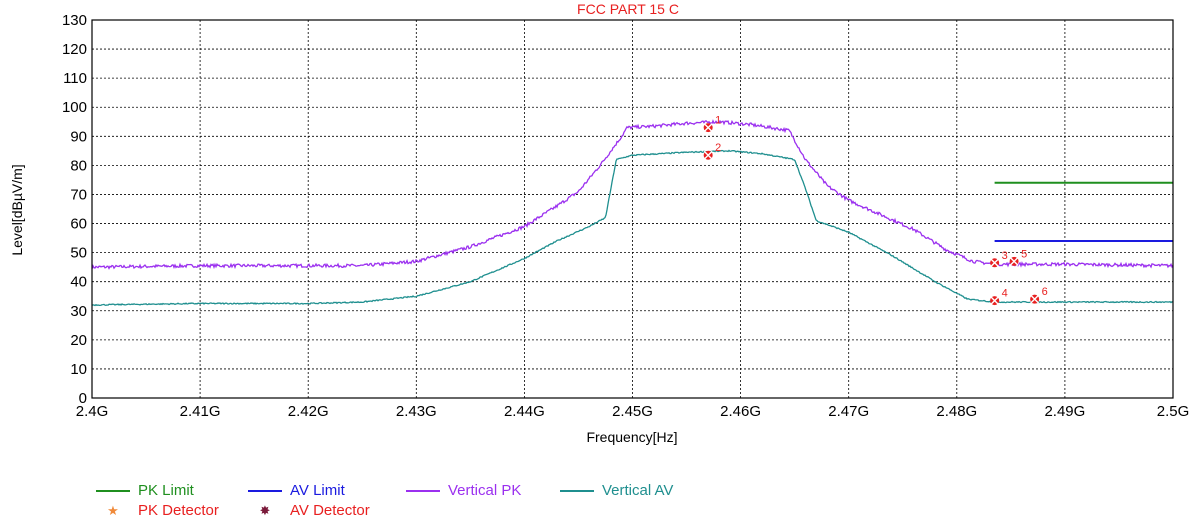  Describe the element at coordinates (75, 78) in the screenshot. I see `y-tick-label: 110` at that location.